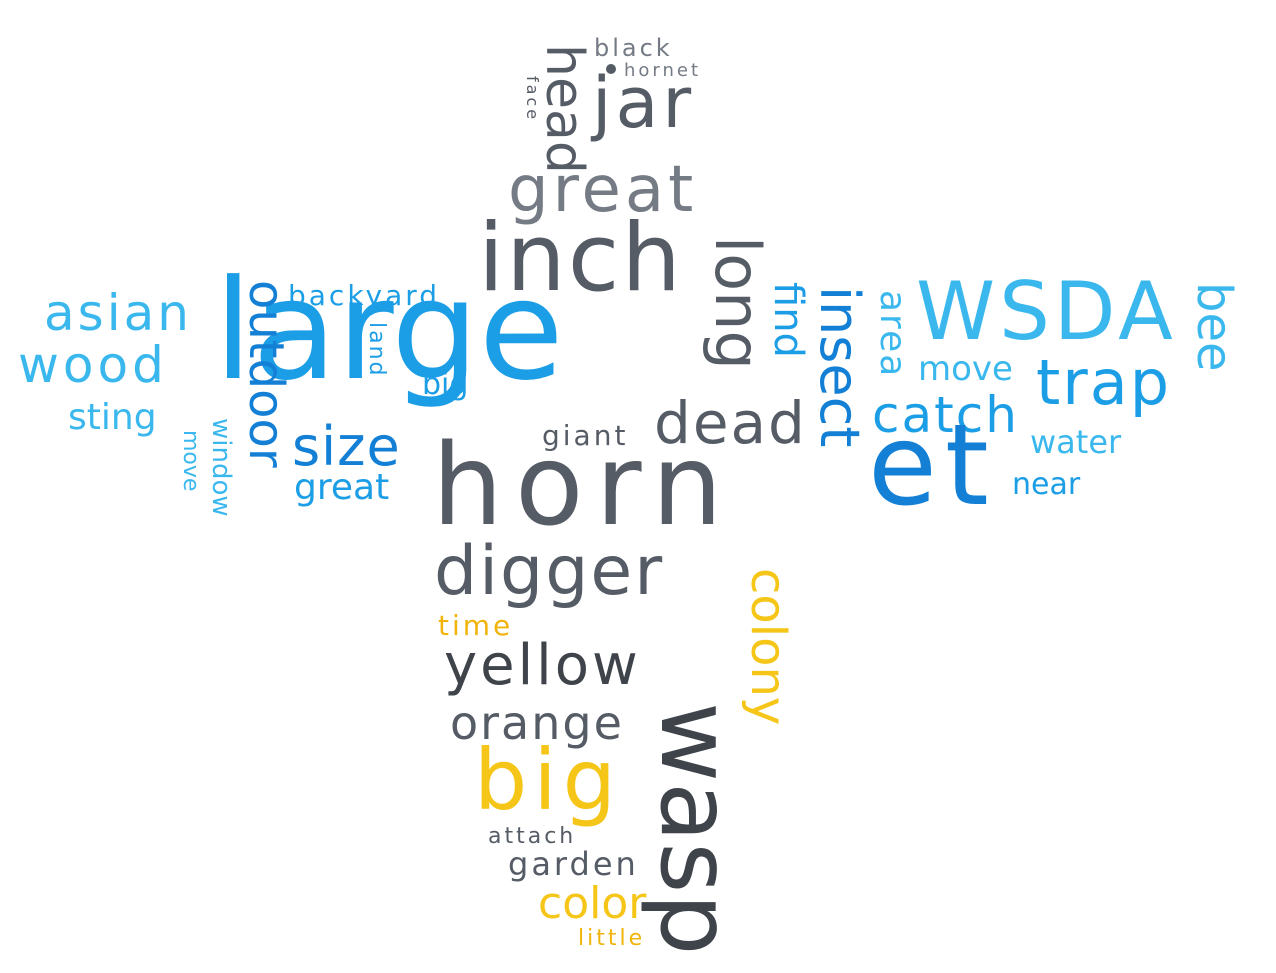 This screenshot has height=973, width=1276. What do you see at coordinates (342, 487) in the screenshot?
I see `word-great-blue: great` at bounding box center [342, 487].